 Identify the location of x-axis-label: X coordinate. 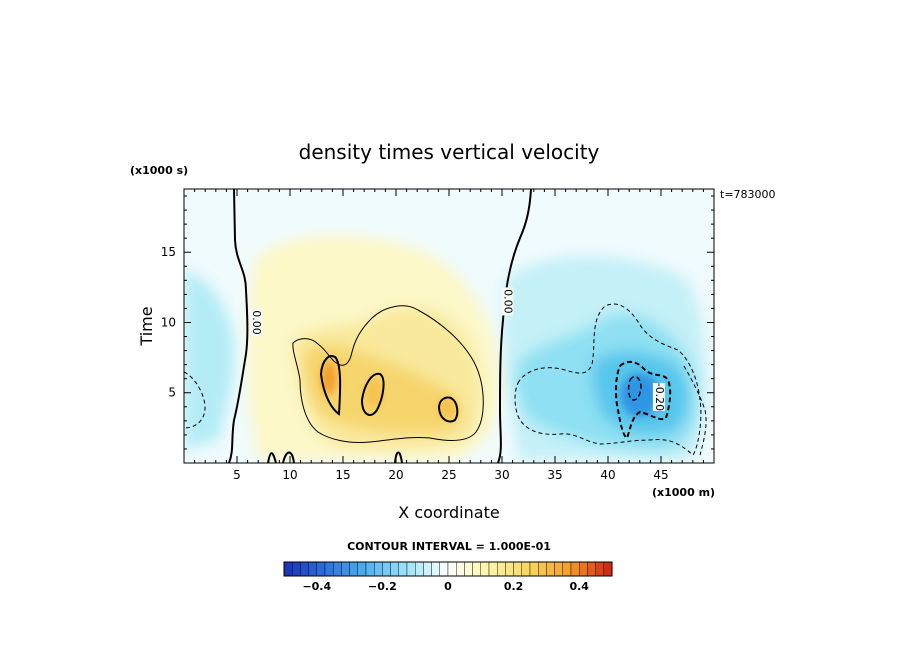
(448, 512).